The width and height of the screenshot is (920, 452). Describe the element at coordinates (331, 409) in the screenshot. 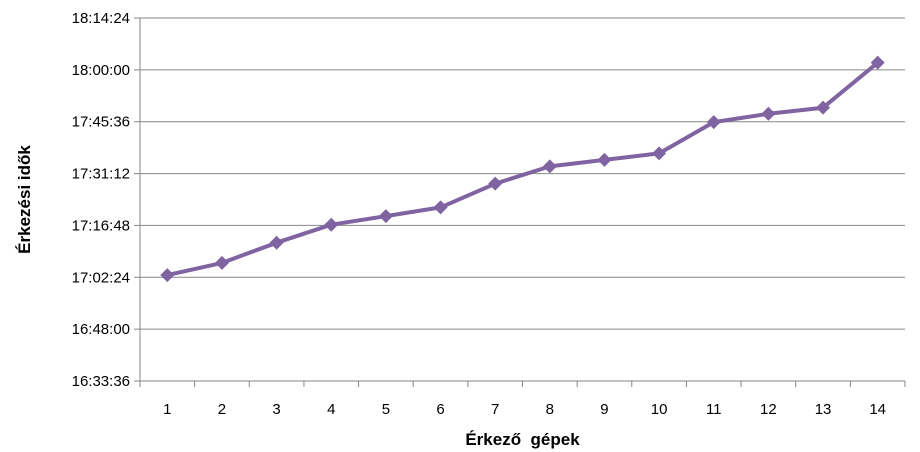

I see `x-tick-label: 4` at that location.